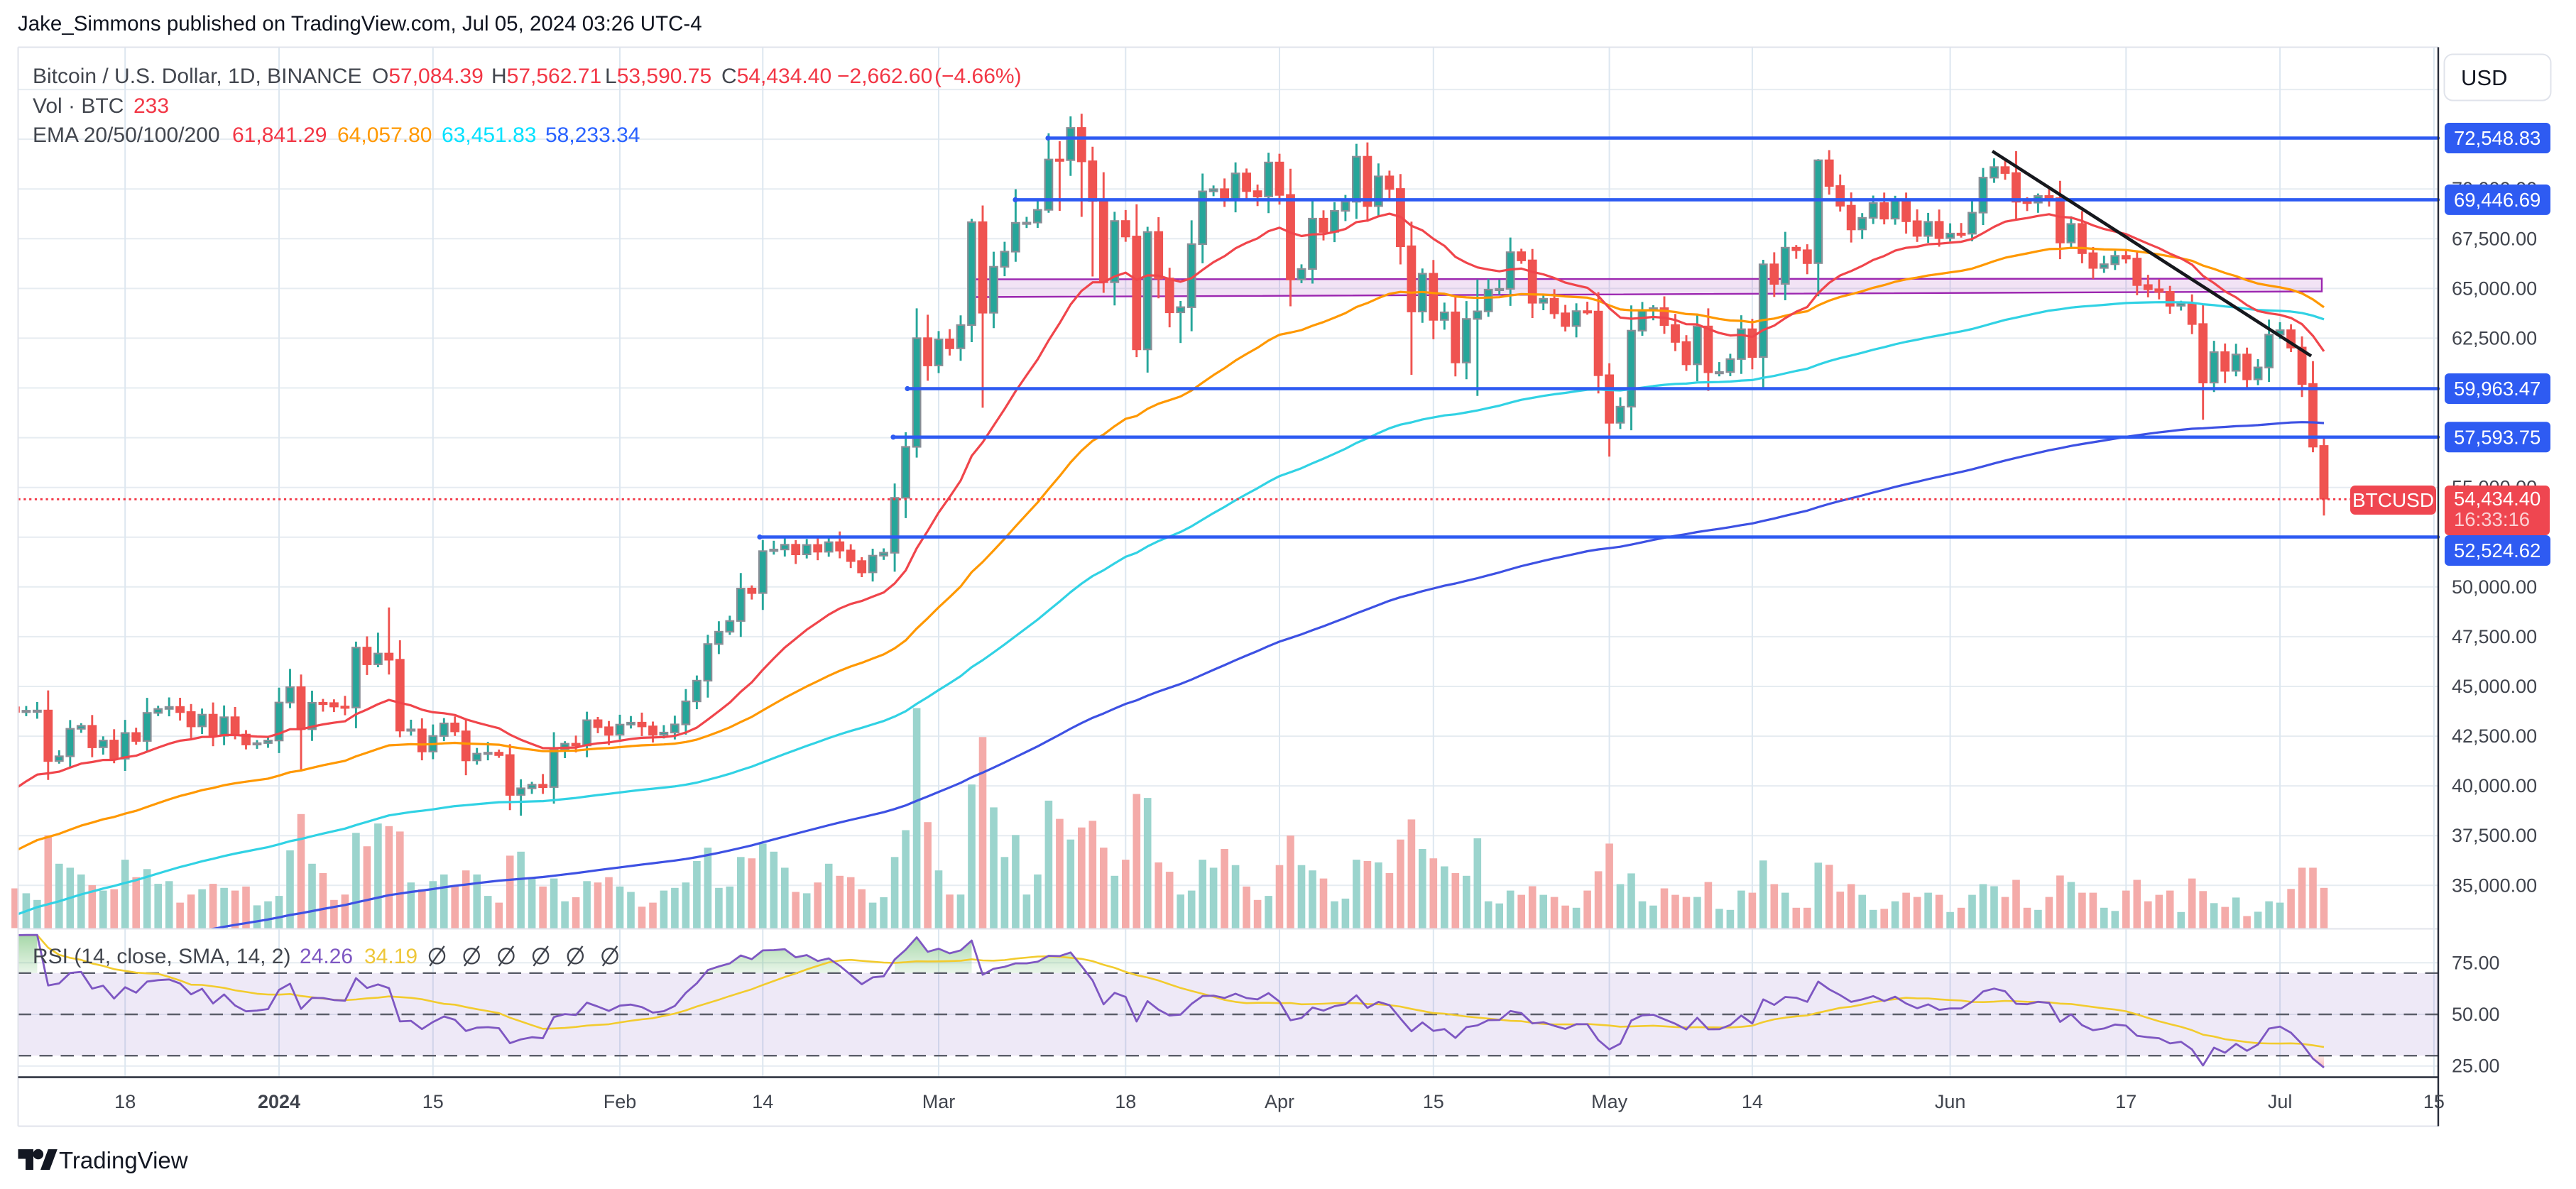 The image size is (2576, 1189). Describe the element at coordinates (428, 76) in the screenshot. I see `svg-text: O57,084.39` at that location.